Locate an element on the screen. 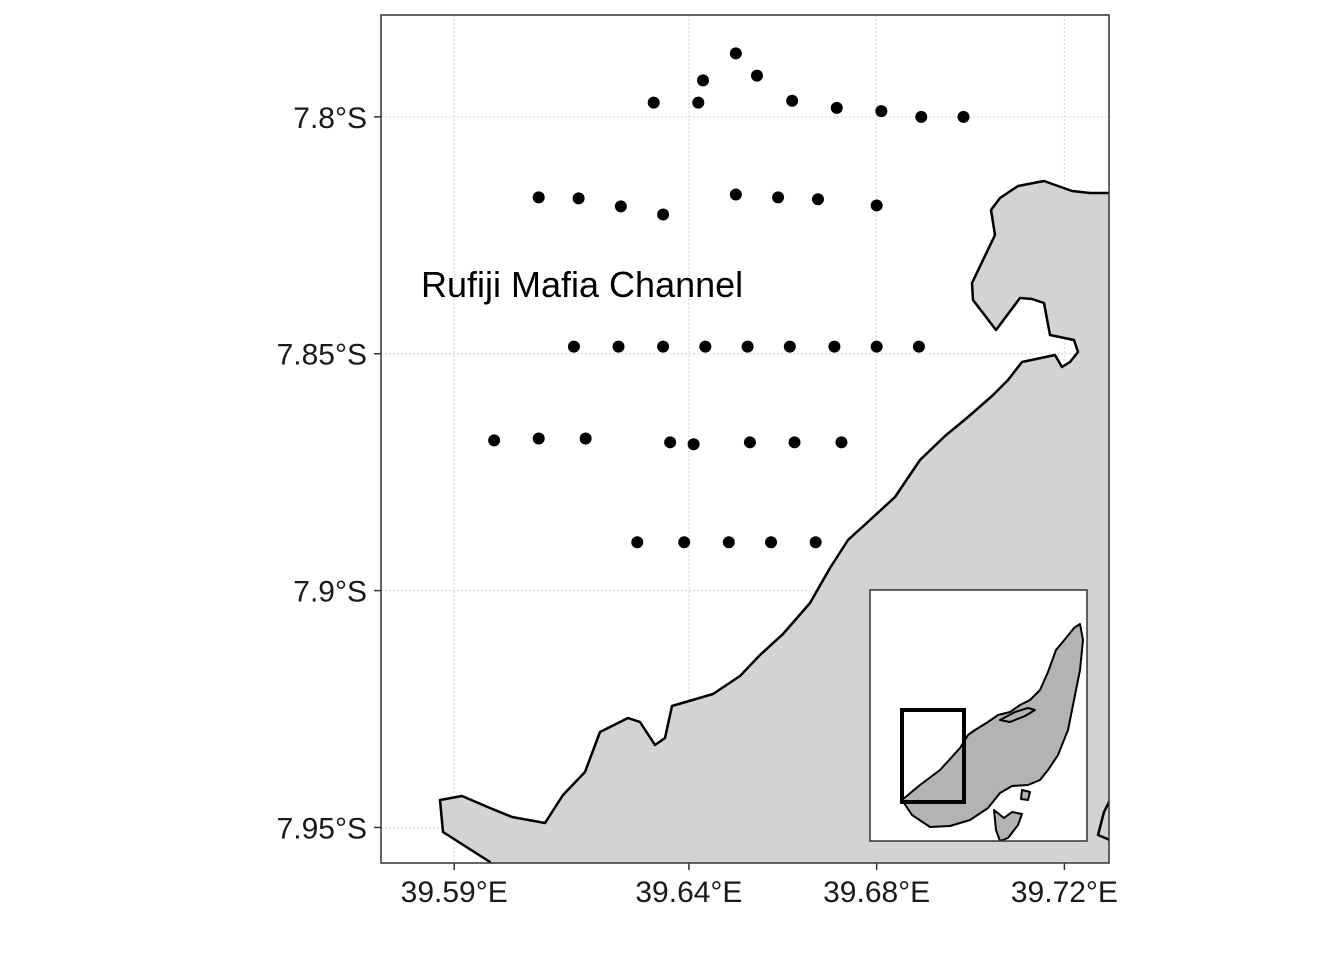 Image resolution: width=1344 pixels, height=960 pixels. inset-islet-north is located at coordinates (1017, 715).